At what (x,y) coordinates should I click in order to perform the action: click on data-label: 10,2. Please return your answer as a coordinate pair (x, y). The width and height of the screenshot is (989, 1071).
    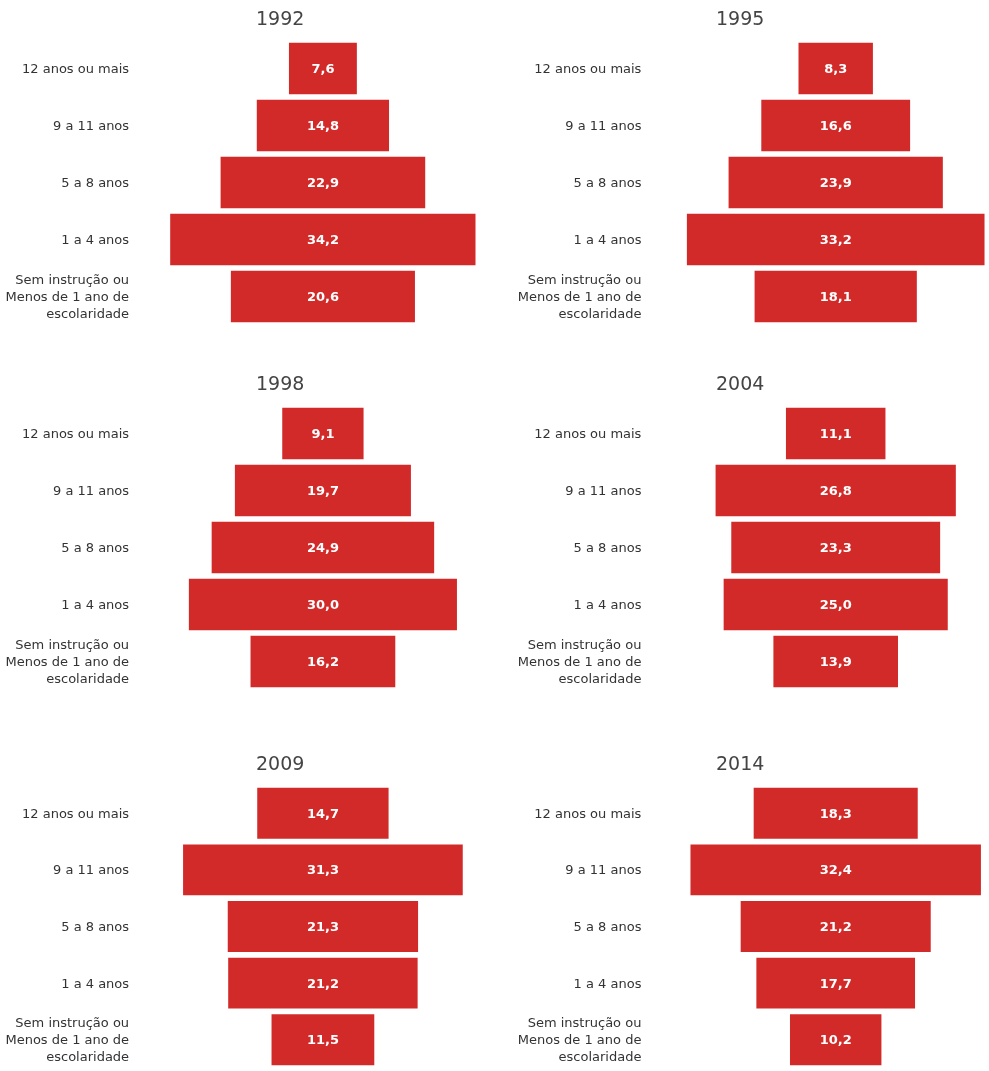
    Looking at the image, I should click on (835, 1040).